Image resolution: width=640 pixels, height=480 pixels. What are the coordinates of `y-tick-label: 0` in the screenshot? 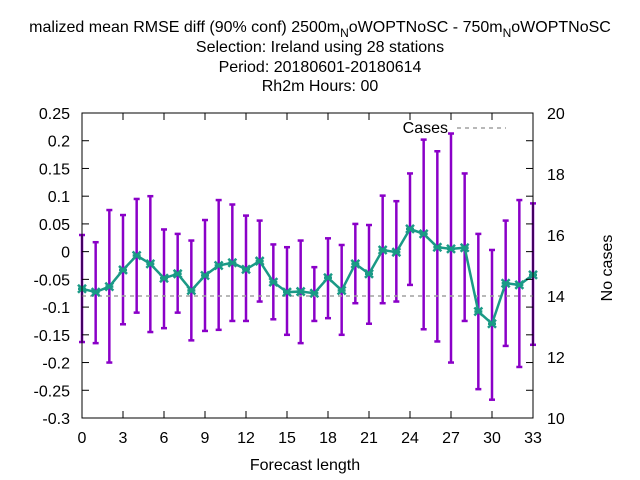 It's located at (65, 253).